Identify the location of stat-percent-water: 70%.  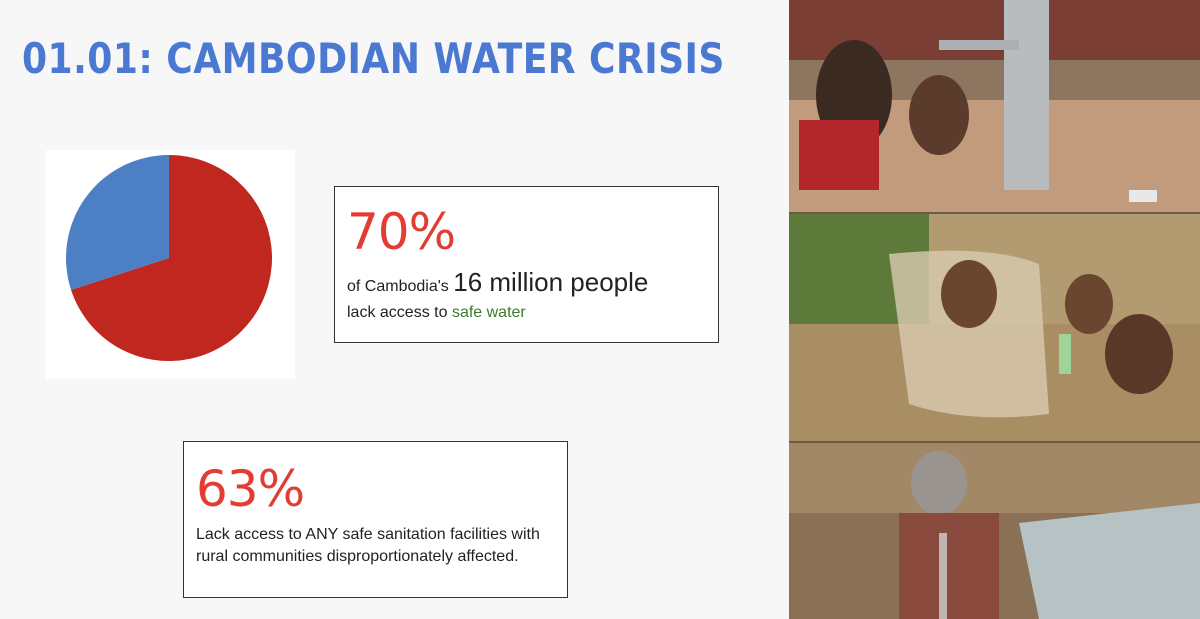
(401, 232).